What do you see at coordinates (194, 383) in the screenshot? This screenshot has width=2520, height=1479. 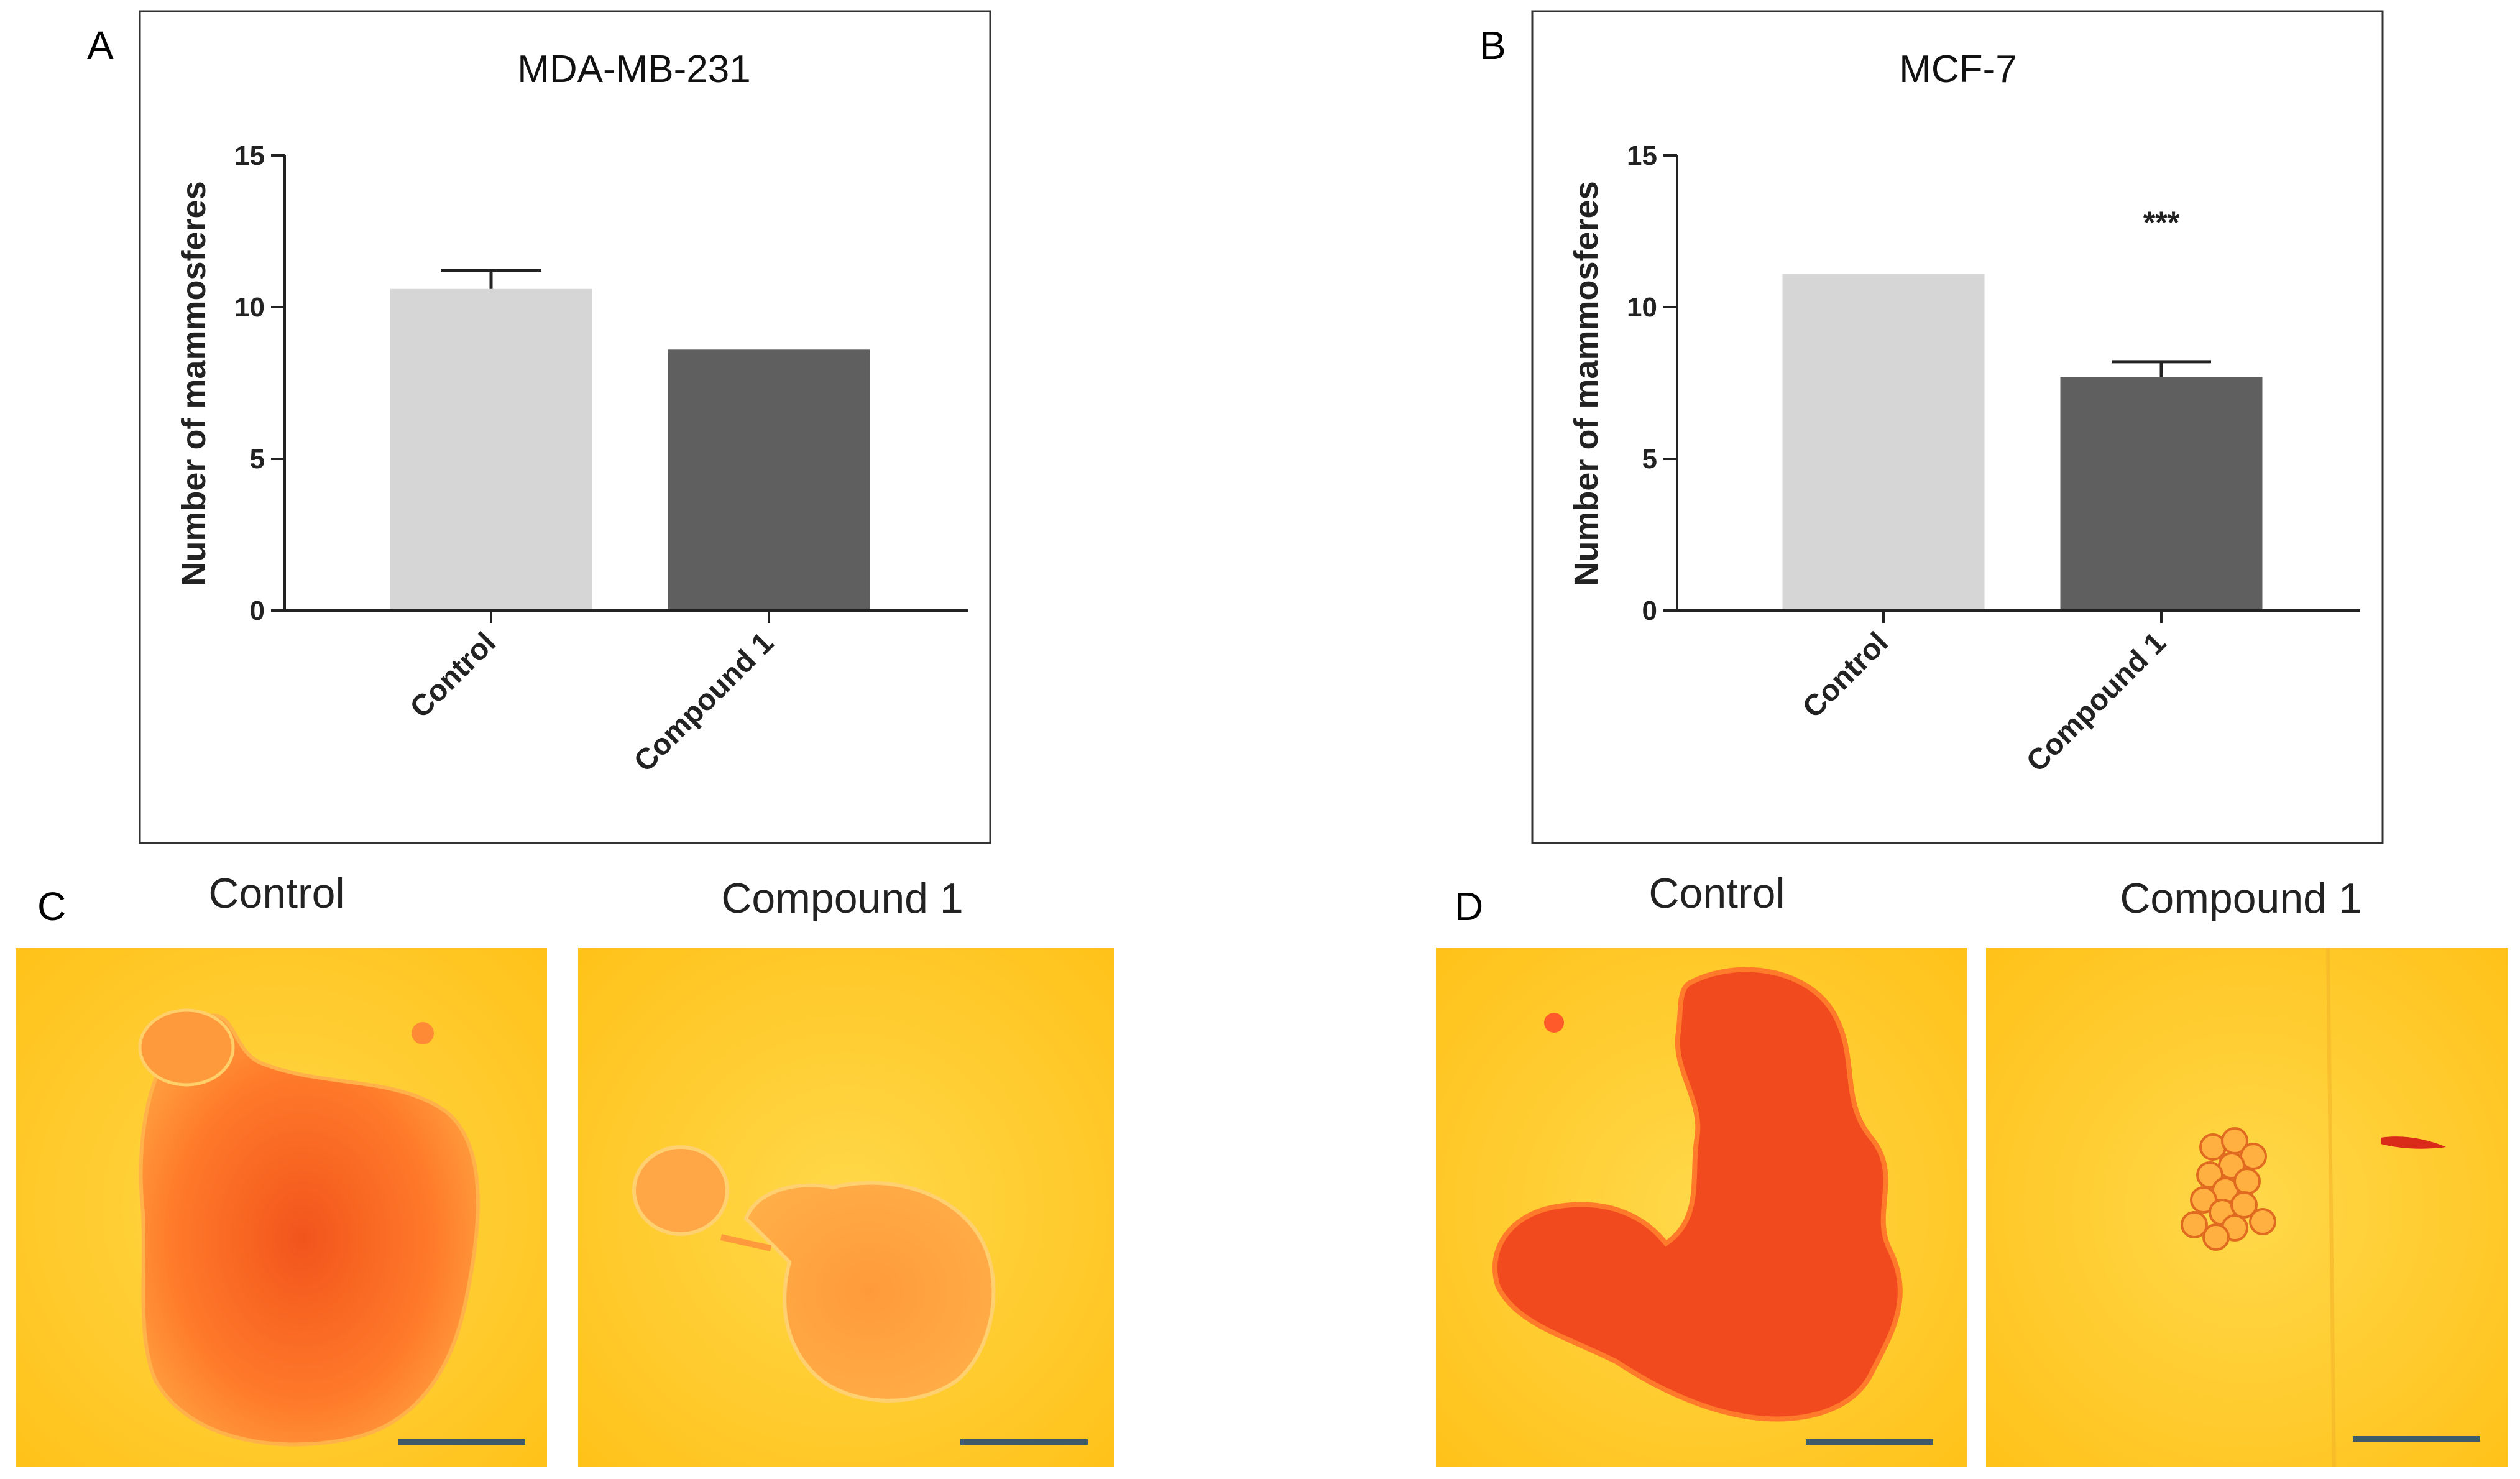 I see `chart-a-y-title: Number of mammosferes` at bounding box center [194, 383].